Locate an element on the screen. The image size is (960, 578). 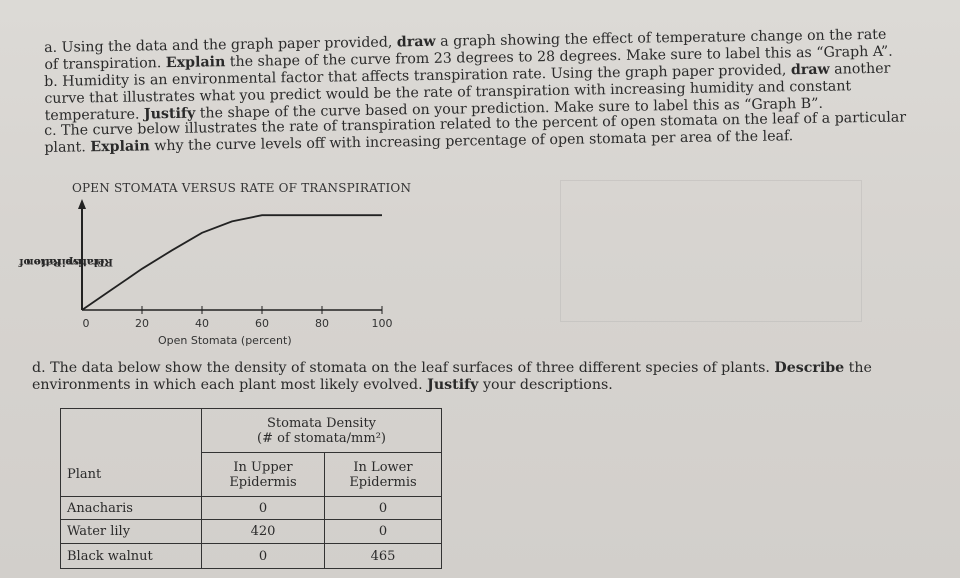
stomata-transpiration-chart: 0 20 40 60 80 100 is located at coordinates (235, 264).